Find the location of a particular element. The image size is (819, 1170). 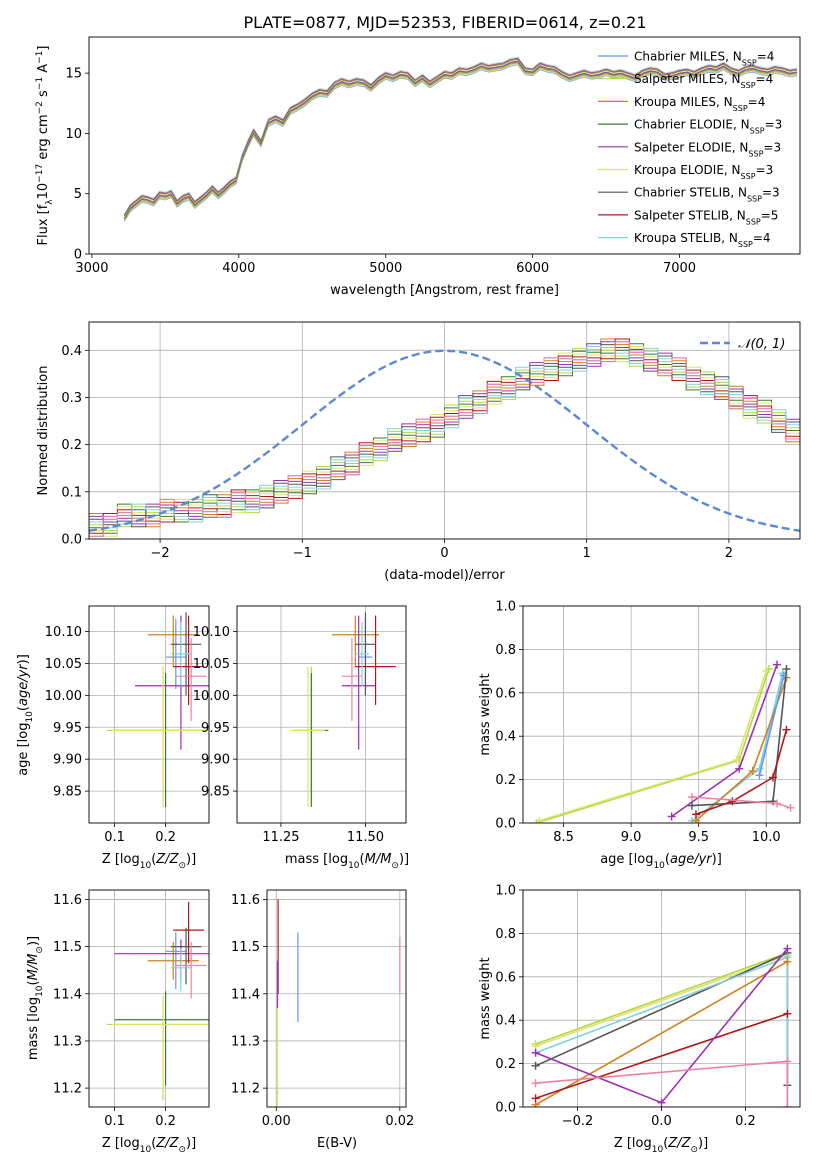

legend-entry: Kroupa ELODIE, NSSP=3 is located at coordinates (703, 172).